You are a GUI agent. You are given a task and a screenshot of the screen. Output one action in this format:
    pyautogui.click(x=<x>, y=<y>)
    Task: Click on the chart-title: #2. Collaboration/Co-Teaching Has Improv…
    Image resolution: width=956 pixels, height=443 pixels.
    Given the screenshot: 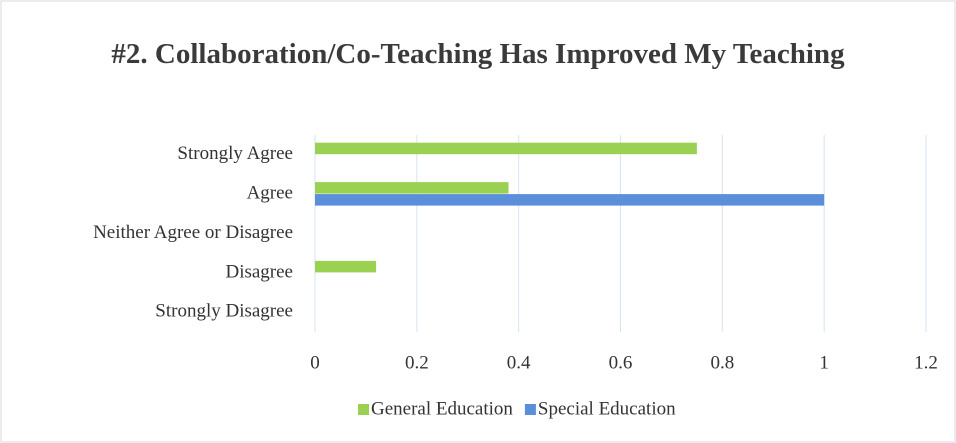 What is the action you would take?
    pyautogui.click(x=478, y=54)
    